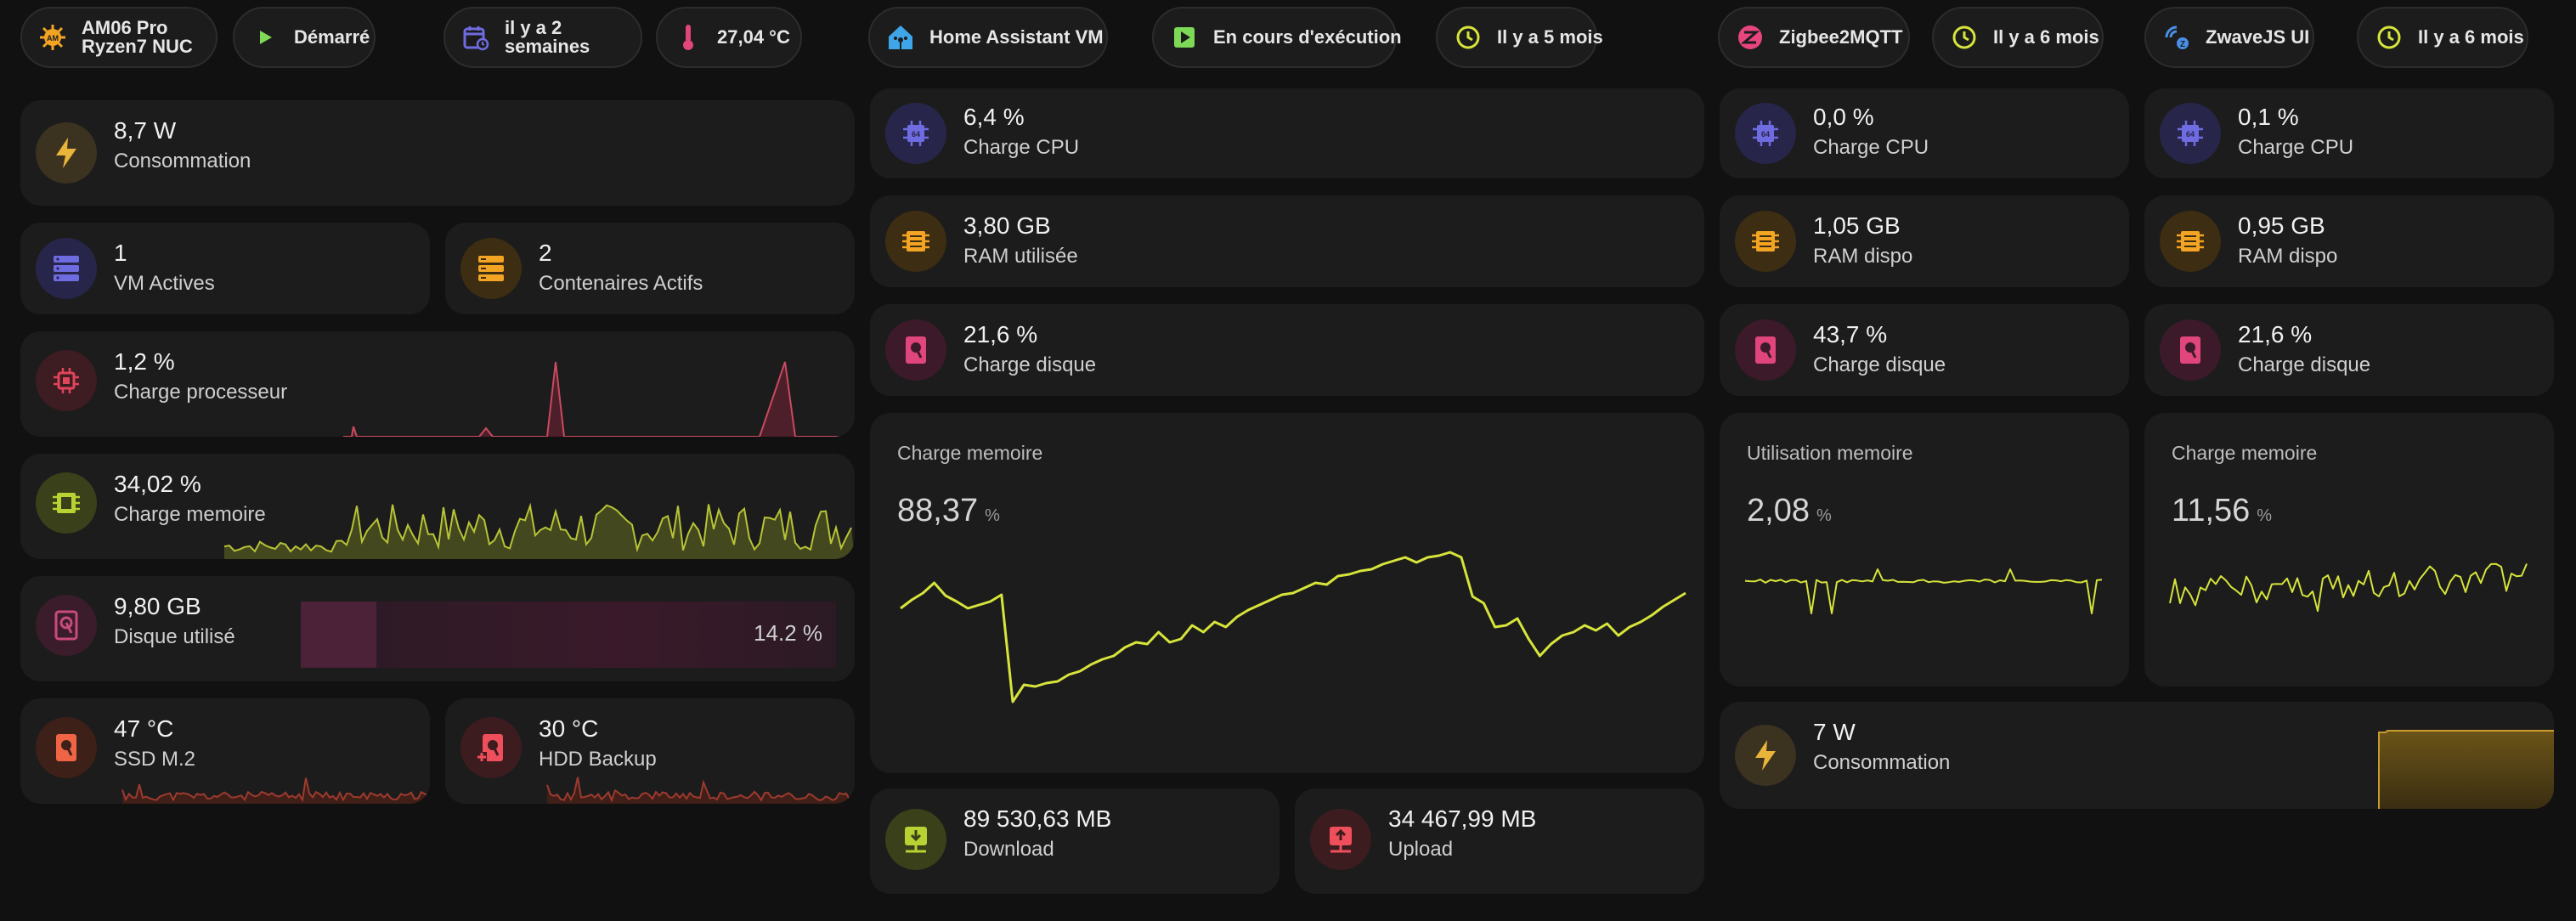 This screenshot has width=2576, height=921. Describe the element at coordinates (438, 384) in the screenshot. I see `host-cpu-card: 1,2 % Charge processeur` at that location.